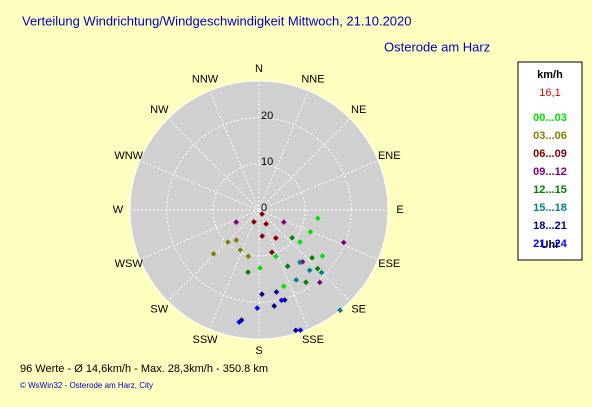 Image resolution: width=592 pixels, height=407 pixels. Describe the element at coordinates (549, 93) in the screenshot. I see `legend-value: 16,1` at that location.